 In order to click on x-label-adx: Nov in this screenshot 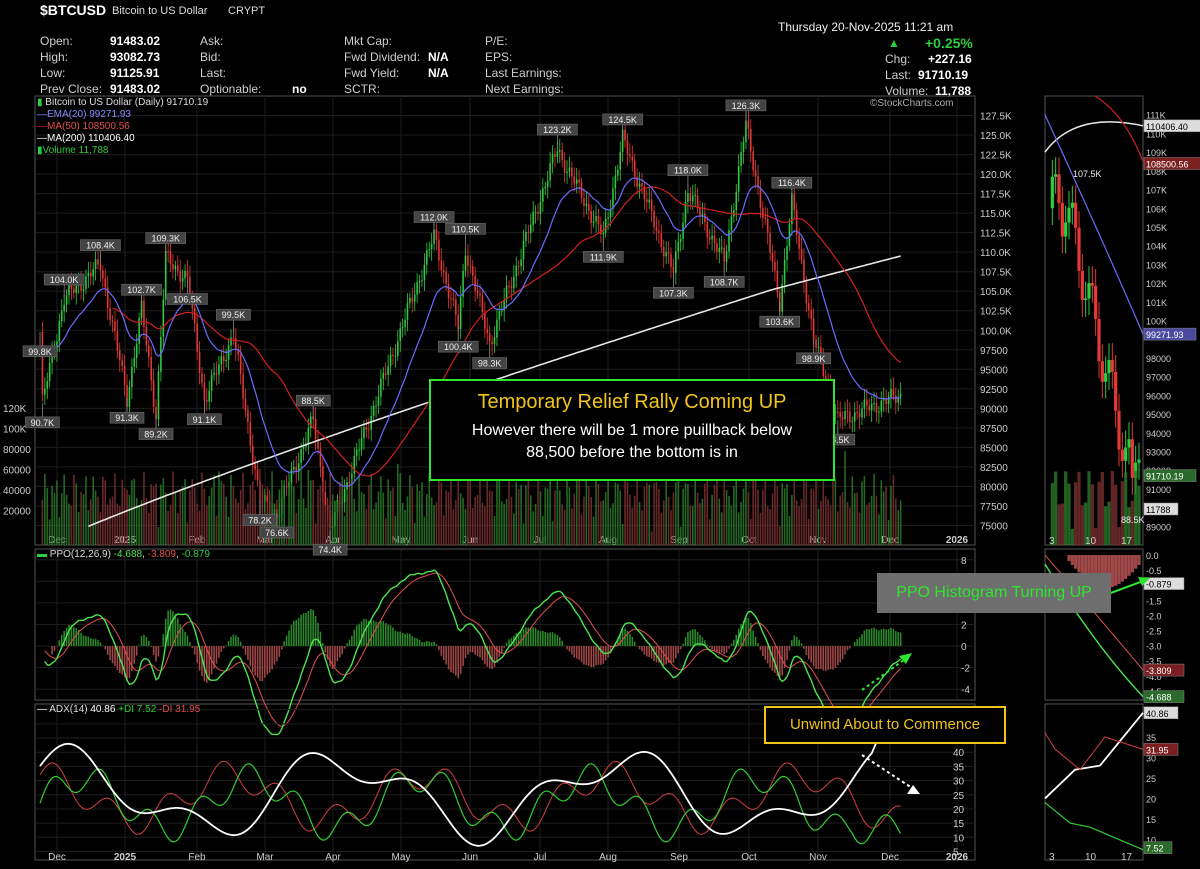, I will do `click(818, 857)`.